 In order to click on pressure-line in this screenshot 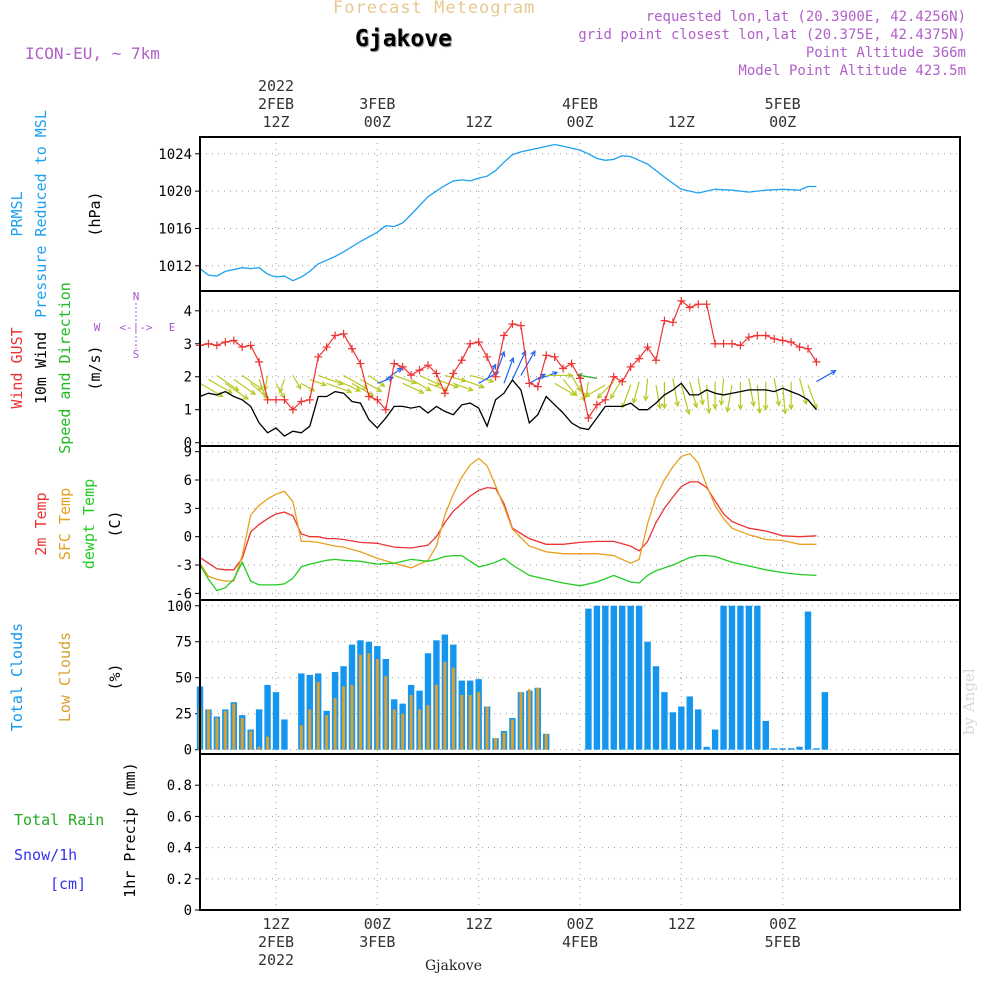, I will do `click(508, 212)`.